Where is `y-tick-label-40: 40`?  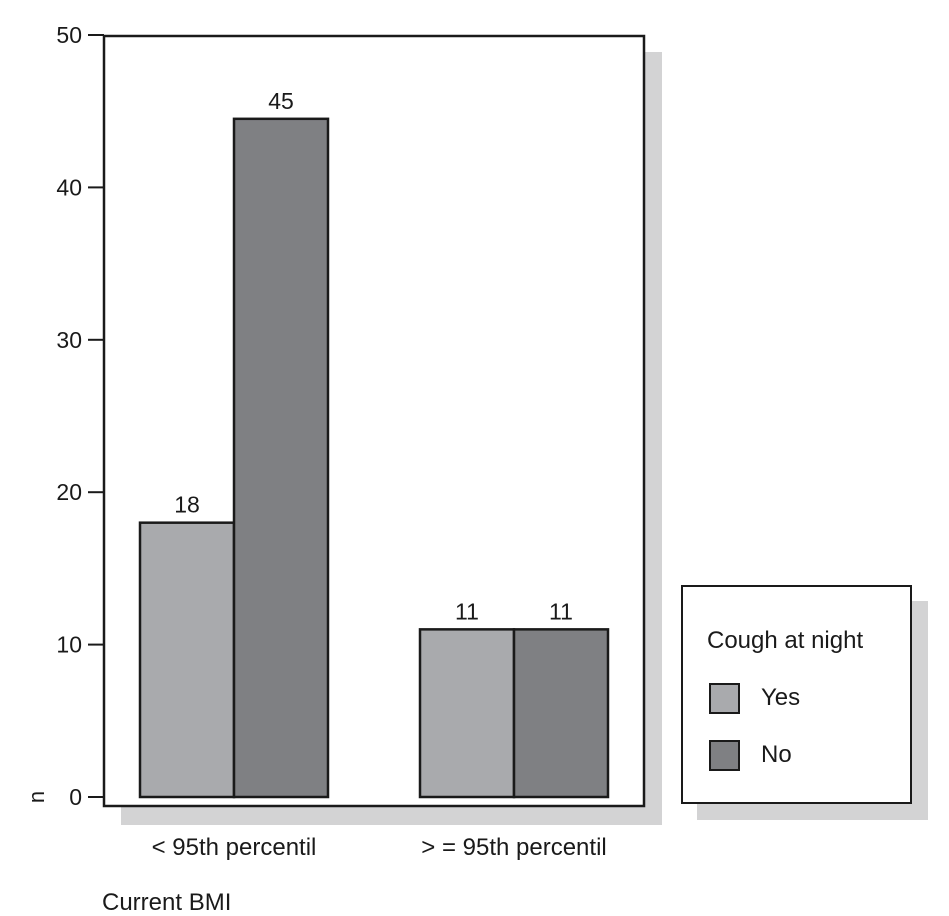
y-tick-label-40: 40 is located at coordinates (69, 187).